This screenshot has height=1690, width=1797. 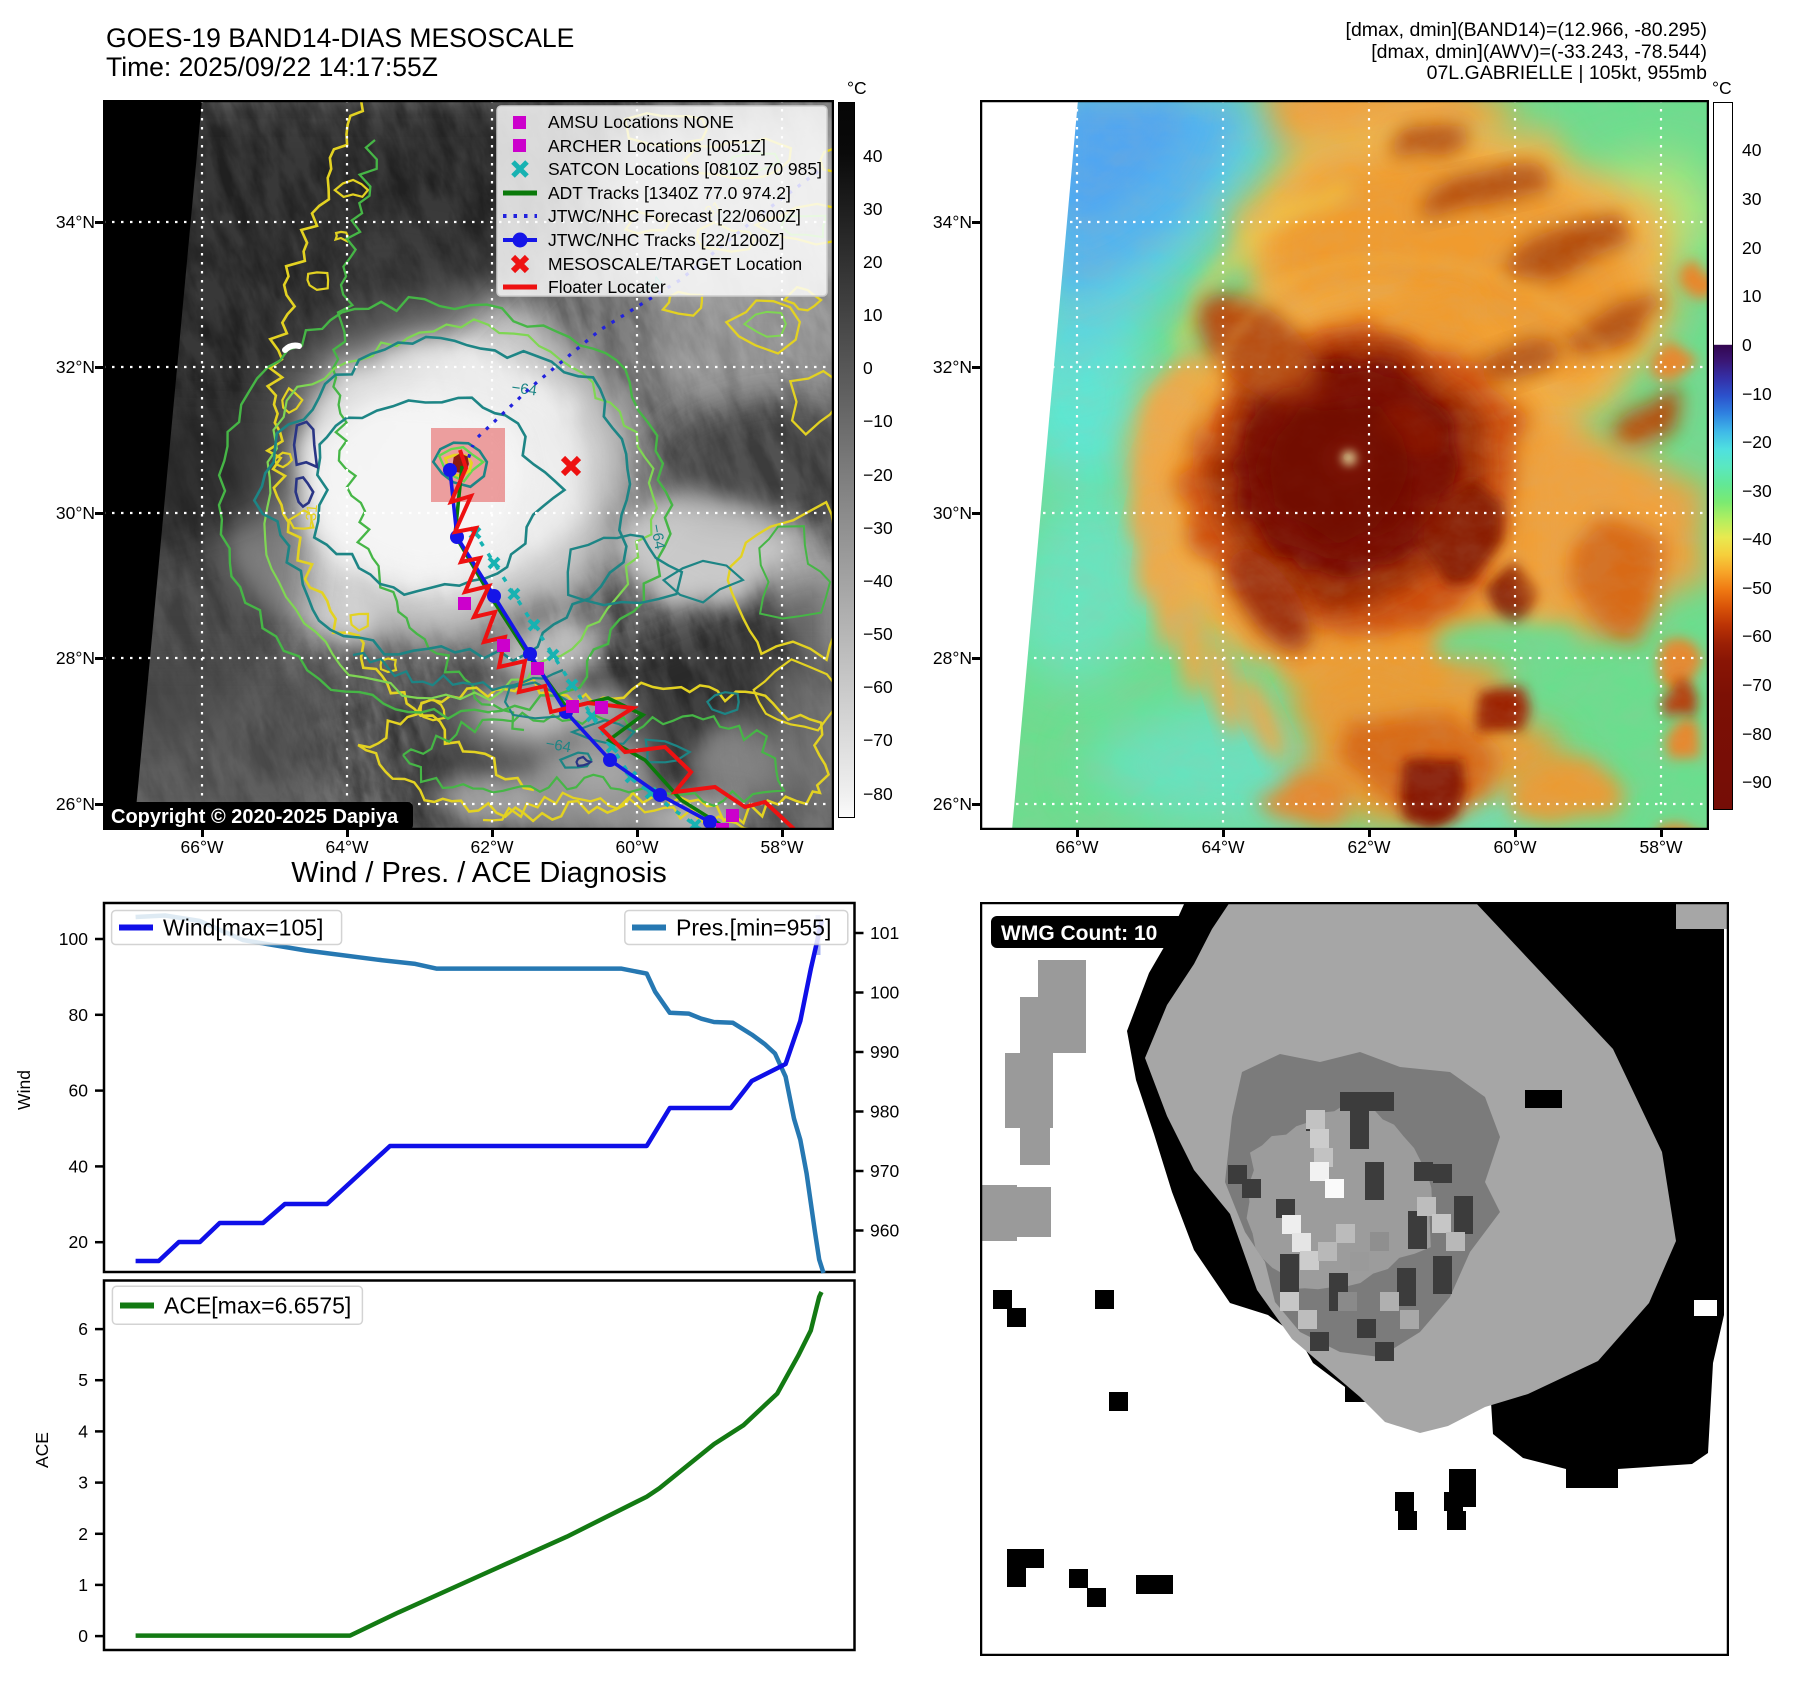 What do you see at coordinates (884, 1052) in the screenshot?
I see `svg-text: 990` at bounding box center [884, 1052].